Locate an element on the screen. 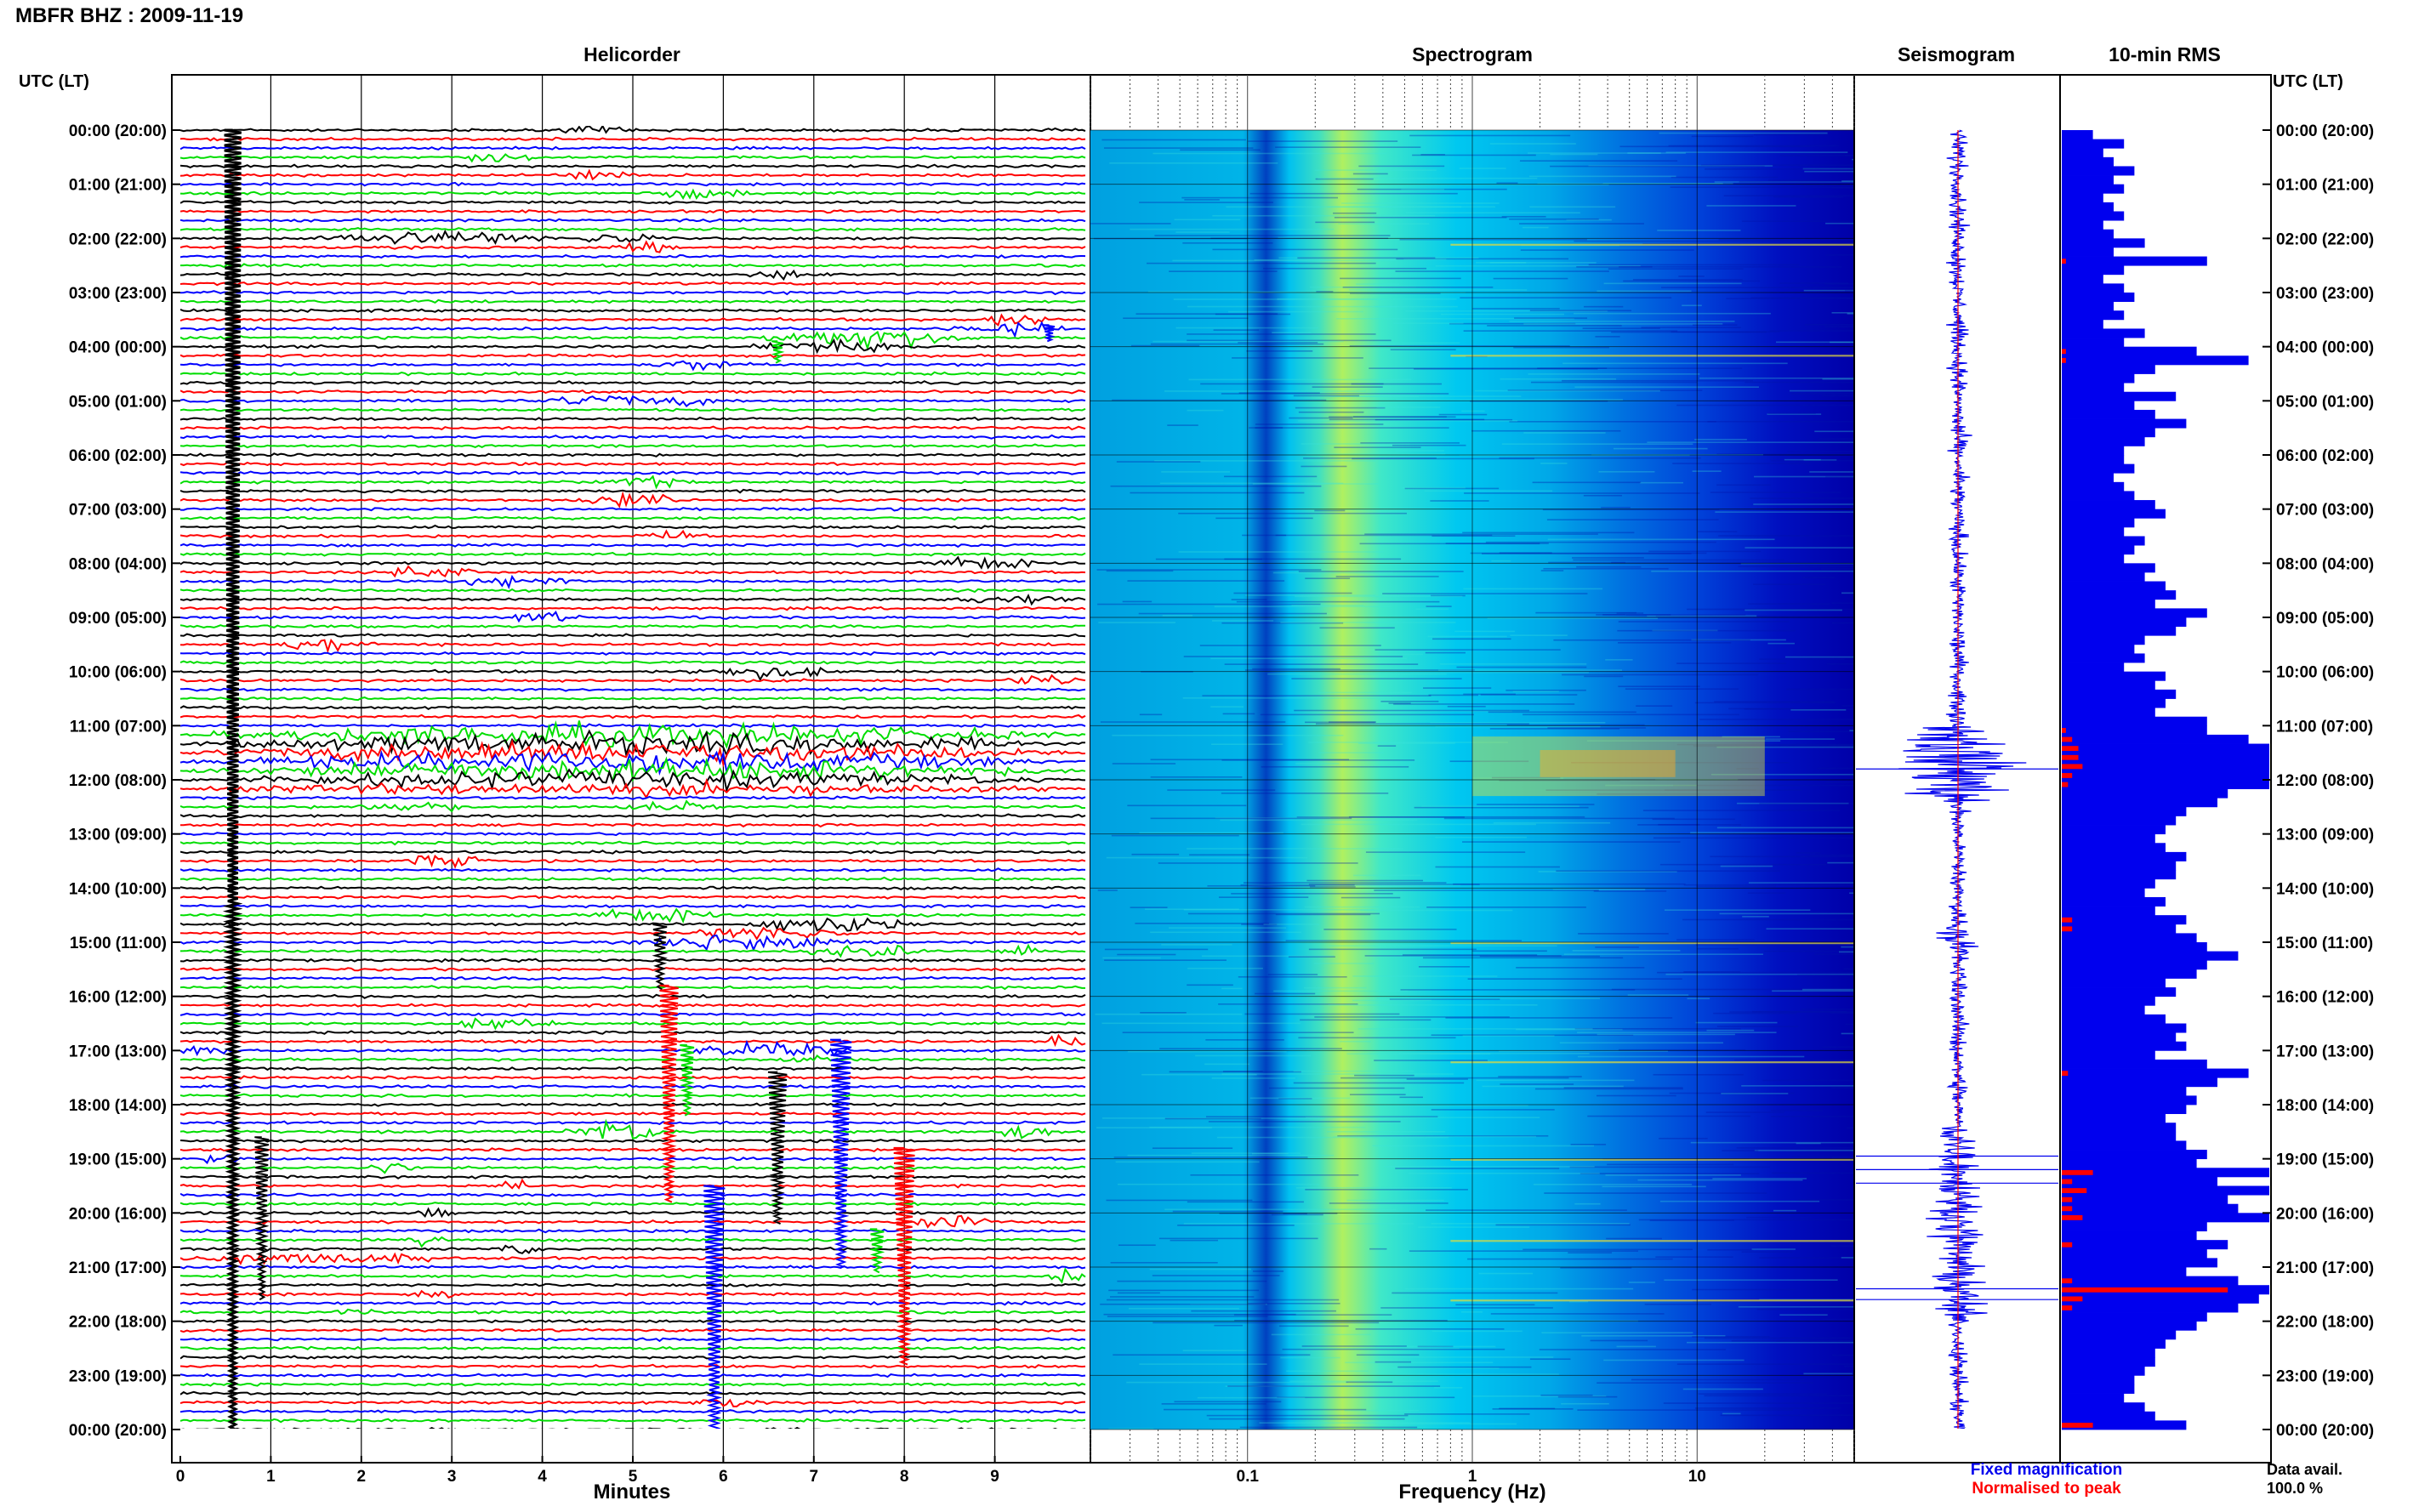 Image resolution: width=2419 pixels, height=1512 pixels. y-tick-label-left: 00:00 (20:00) is located at coordinates (118, 1431).